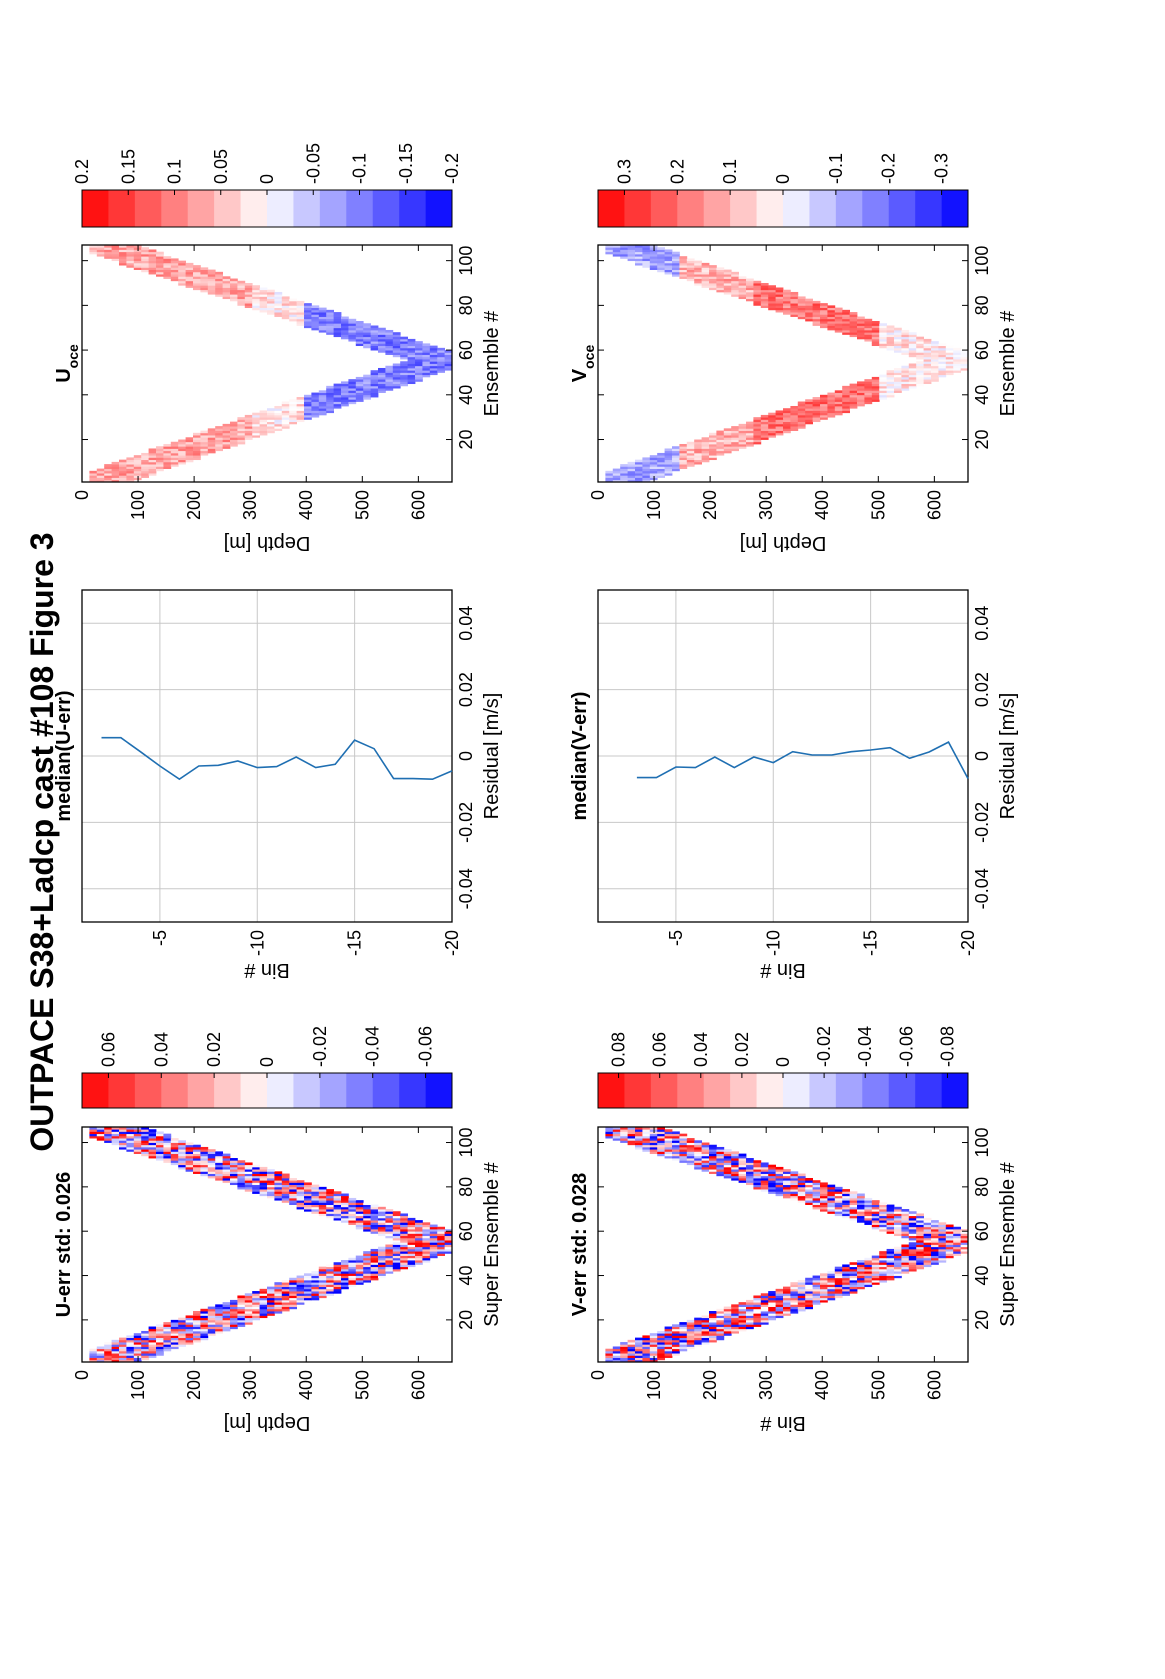 This screenshot has height=1679, width=1165. Describe the element at coordinates (982, 623) in the screenshot. I see `vresid-xtick-label: 0.04` at that location.